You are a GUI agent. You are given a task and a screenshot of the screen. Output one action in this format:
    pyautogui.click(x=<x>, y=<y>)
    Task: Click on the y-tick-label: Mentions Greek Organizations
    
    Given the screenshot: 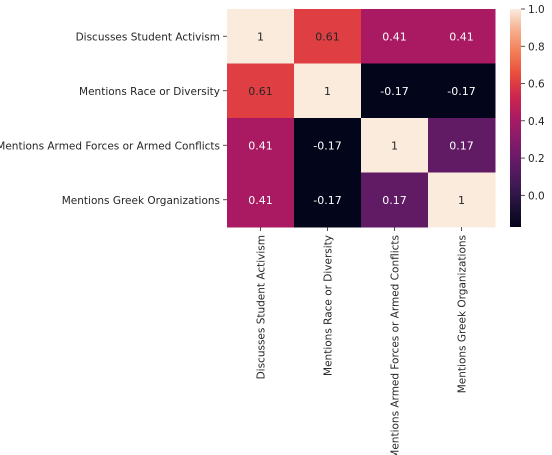 What is the action you would take?
    pyautogui.click(x=141, y=201)
    